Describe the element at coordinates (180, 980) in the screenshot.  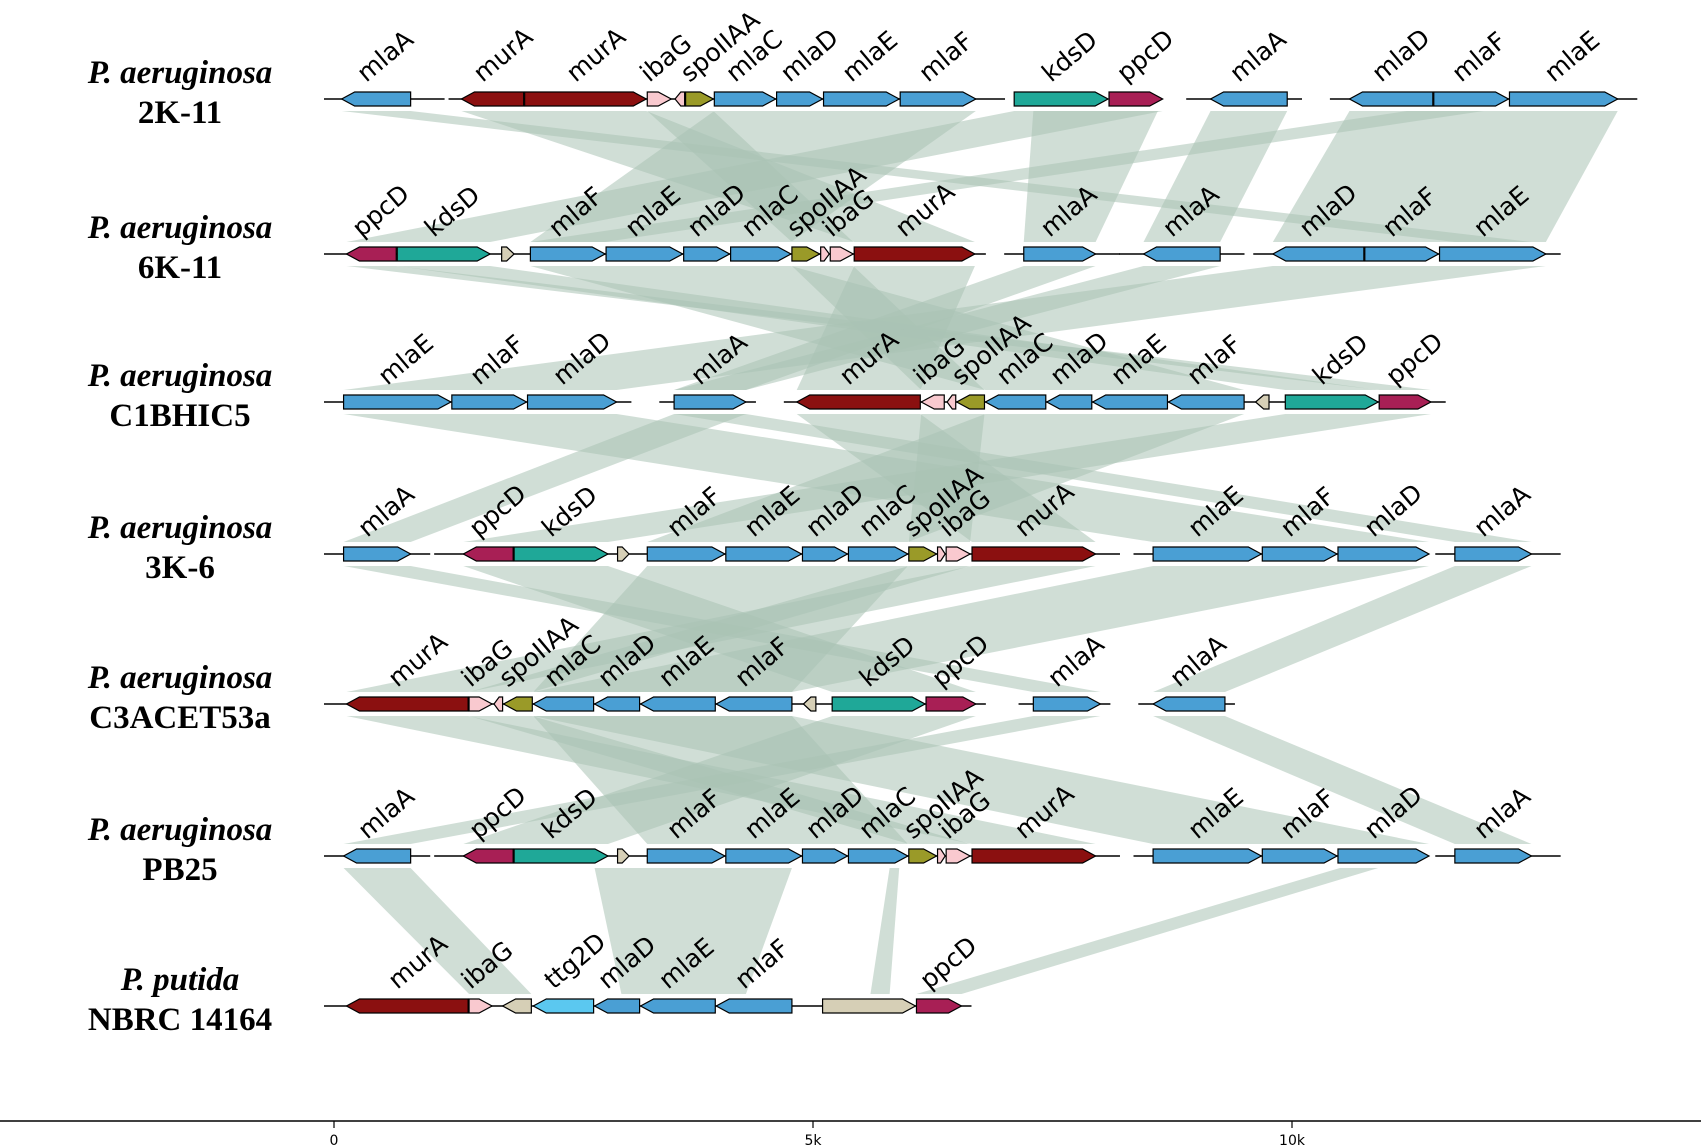
I see `species-name: P. putida` at that location.